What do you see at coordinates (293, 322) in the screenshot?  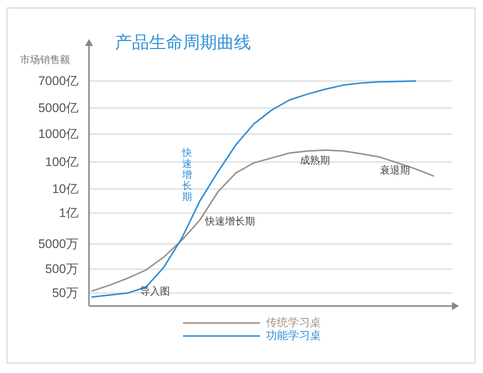 I see `text: 传统学习桌` at bounding box center [293, 322].